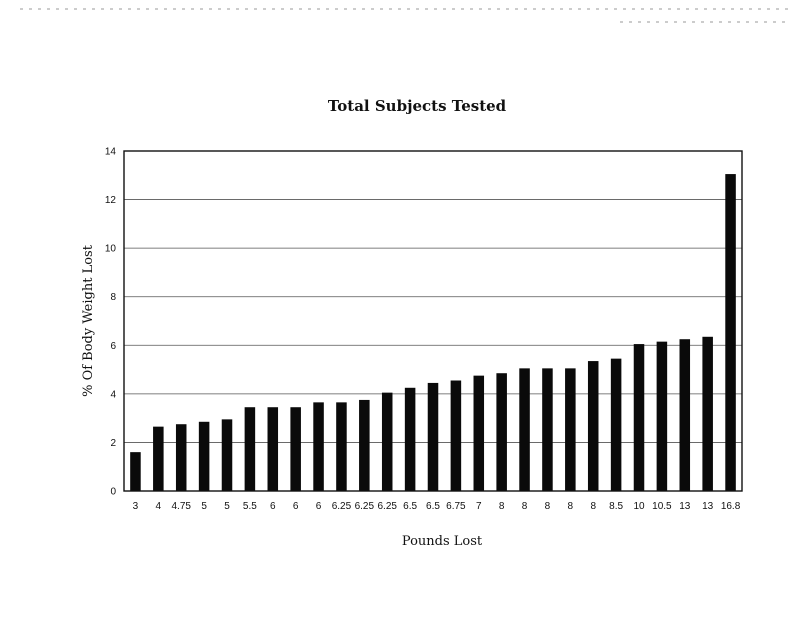  What do you see at coordinates (442, 541) in the screenshot?
I see `x-axis-label: Pounds Lost` at bounding box center [442, 541].